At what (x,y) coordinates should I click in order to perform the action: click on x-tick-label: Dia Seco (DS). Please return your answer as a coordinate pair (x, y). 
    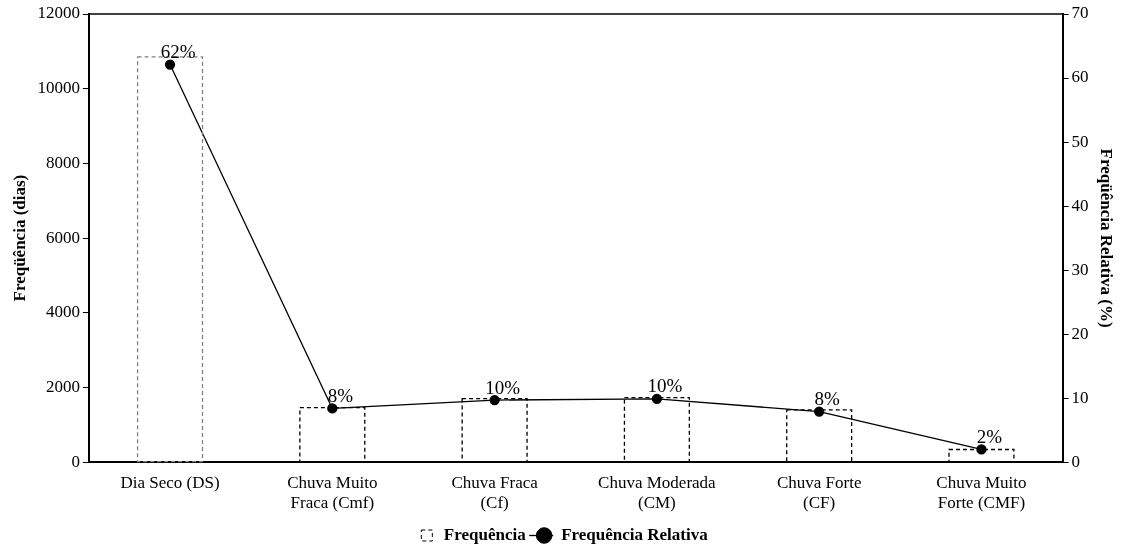
    Looking at the image, I should click on (170, 482).